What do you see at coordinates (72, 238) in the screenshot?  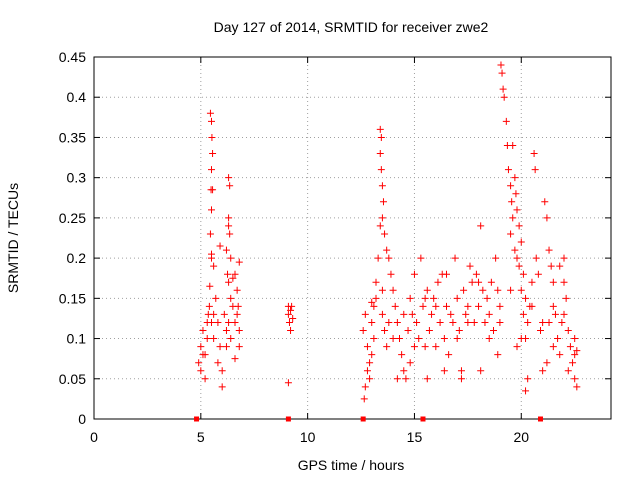 I see `y-tick-labels: 0 0.05 0.1 0.15 0.2 0.25 0.3 0.35 0.4 0.45` at bounding box center [72, 238].